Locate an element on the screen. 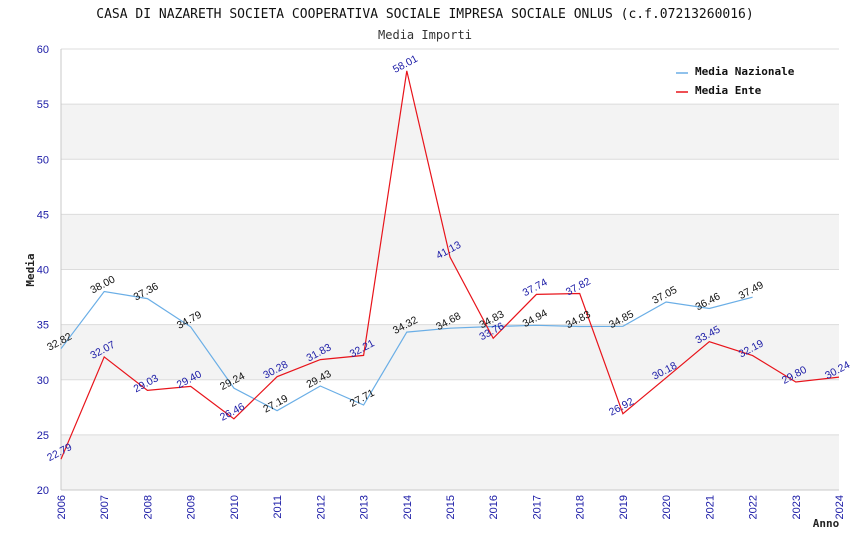  x-tick-label: 2021 is located at coordinates (710, 507).